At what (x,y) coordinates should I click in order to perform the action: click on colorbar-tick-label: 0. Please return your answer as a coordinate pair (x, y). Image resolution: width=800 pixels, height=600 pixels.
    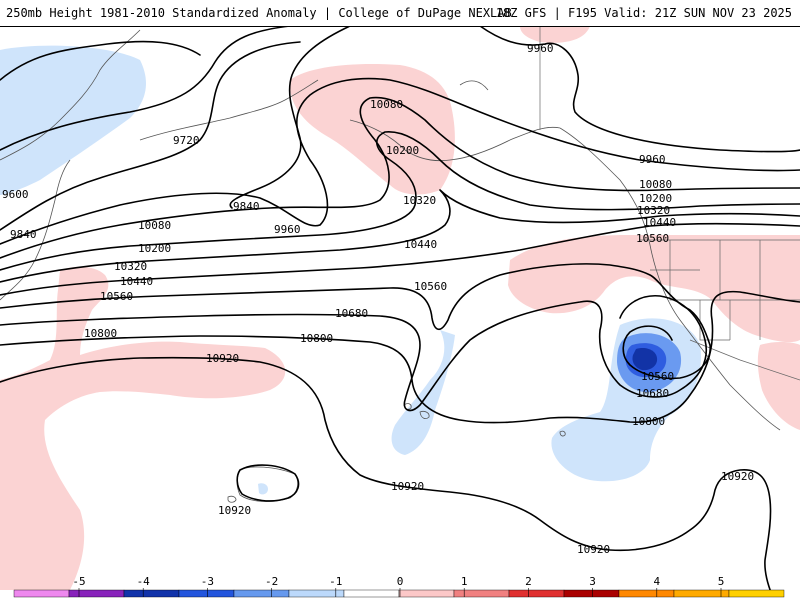
    Looking at the image, I should click on (400, 581).